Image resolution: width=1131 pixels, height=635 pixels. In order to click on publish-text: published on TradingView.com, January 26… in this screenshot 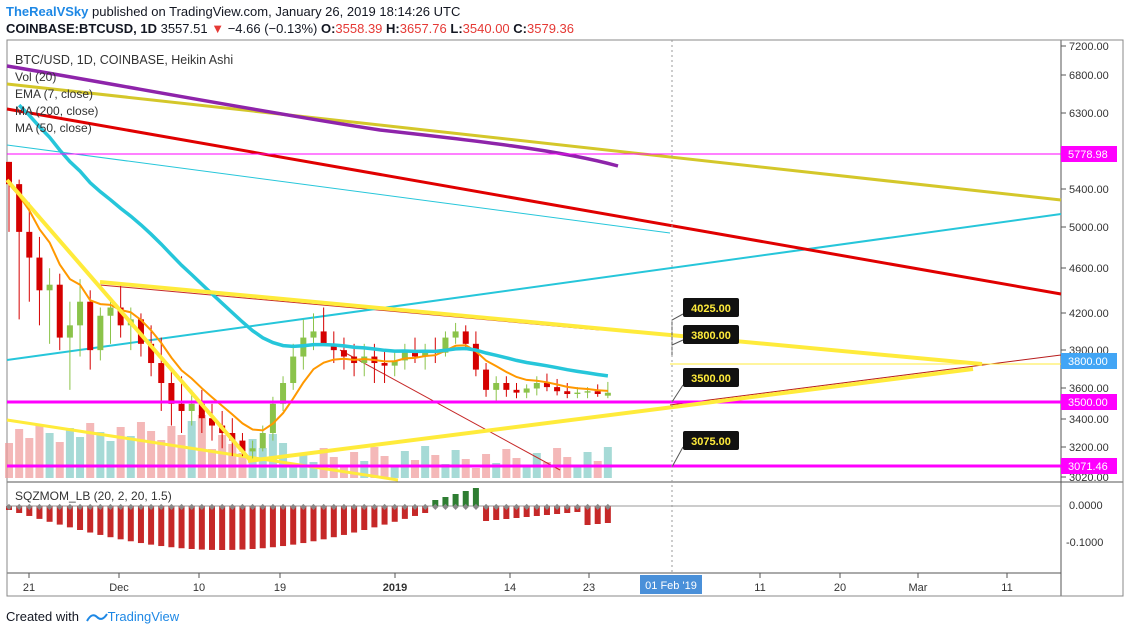, I will do `click(276, 11)`.